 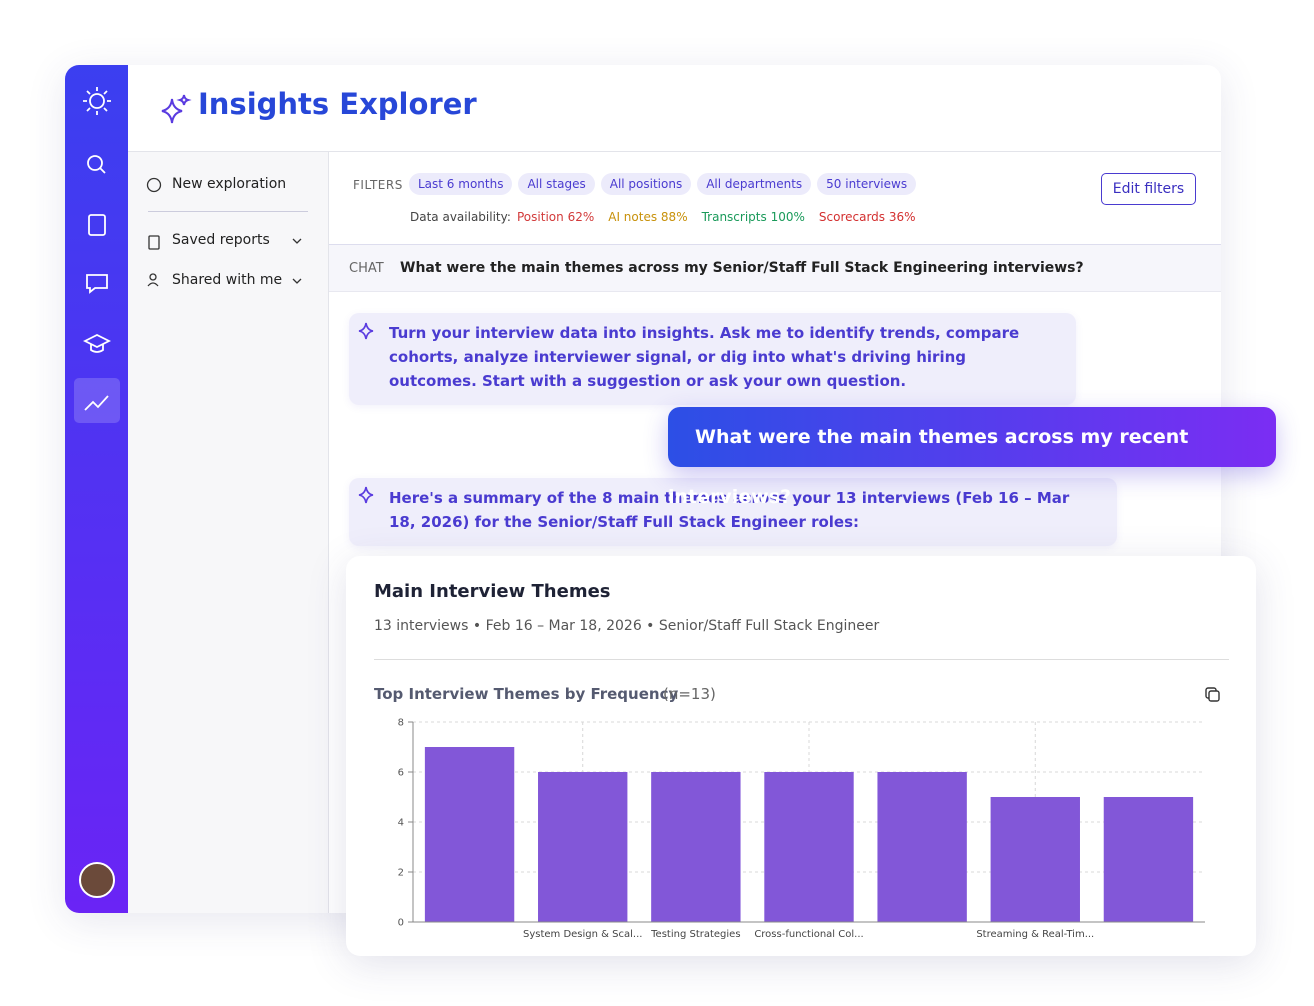 I want to click on availability-name: Transcripts, so click(x=734, y=217).